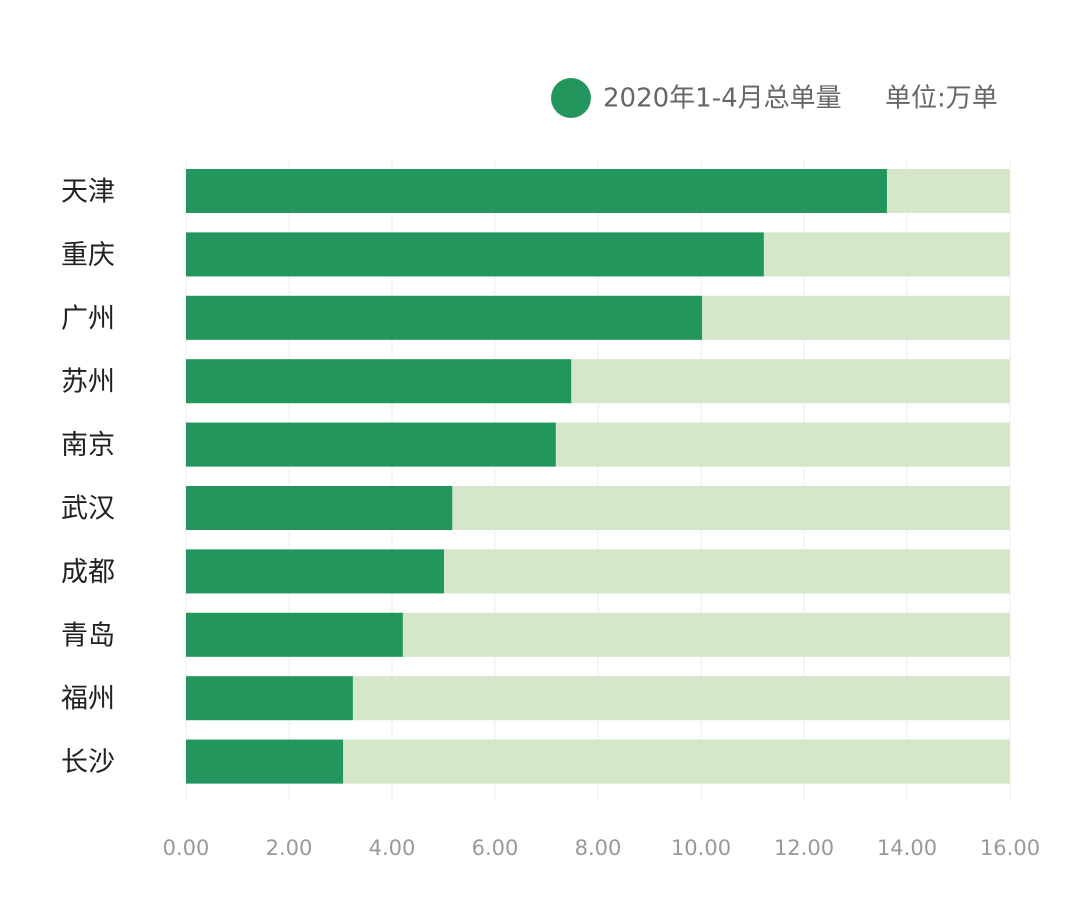 This screenshot has height=912, width=1080. Describe the element at coordinates (392, 848) in the screenshot. I see `x-tick-label: 4.00` at that location.